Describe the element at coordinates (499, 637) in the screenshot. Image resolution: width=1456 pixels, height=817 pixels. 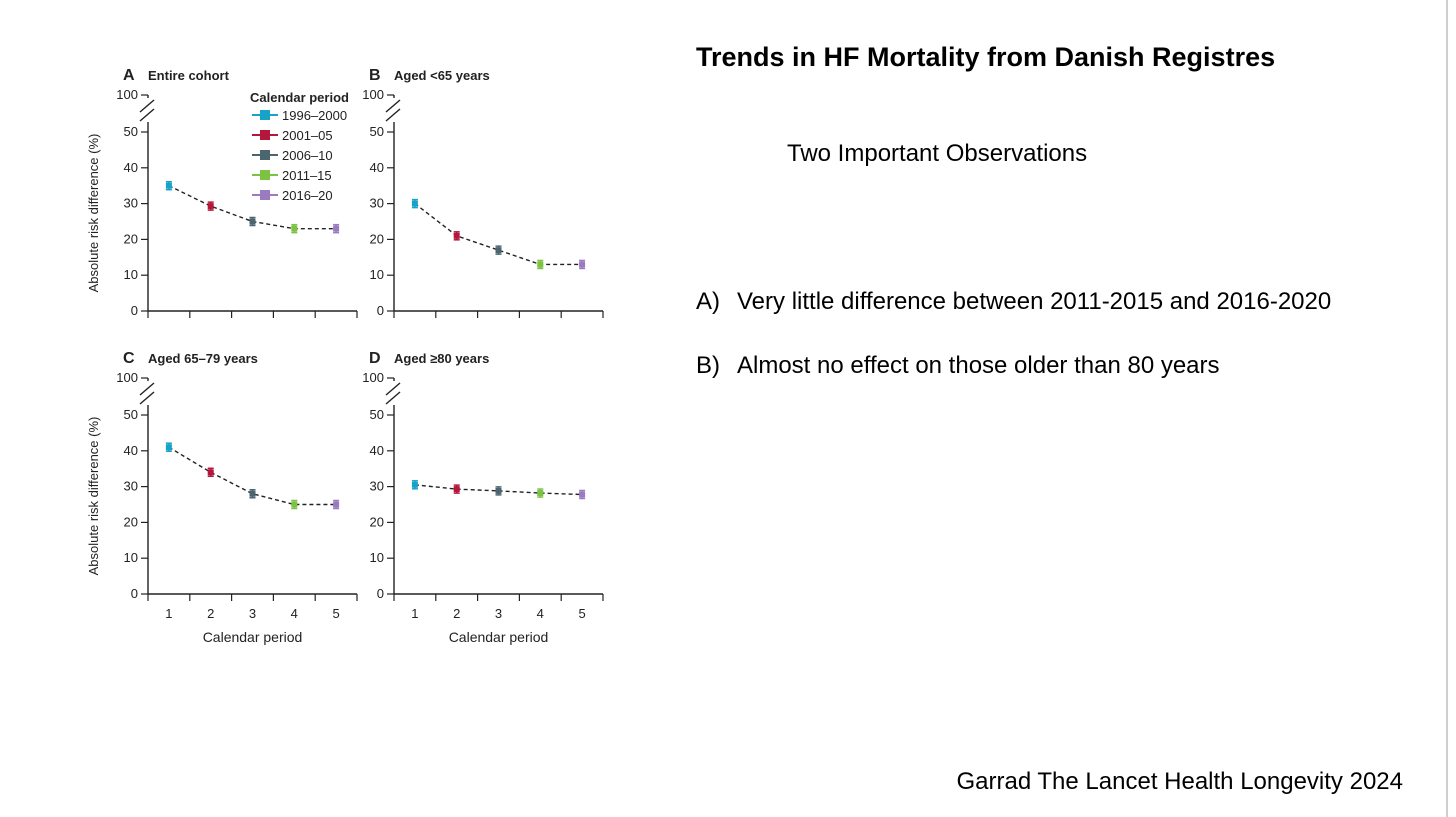
I see `panel-d-x-label: Calendar period` at that location.